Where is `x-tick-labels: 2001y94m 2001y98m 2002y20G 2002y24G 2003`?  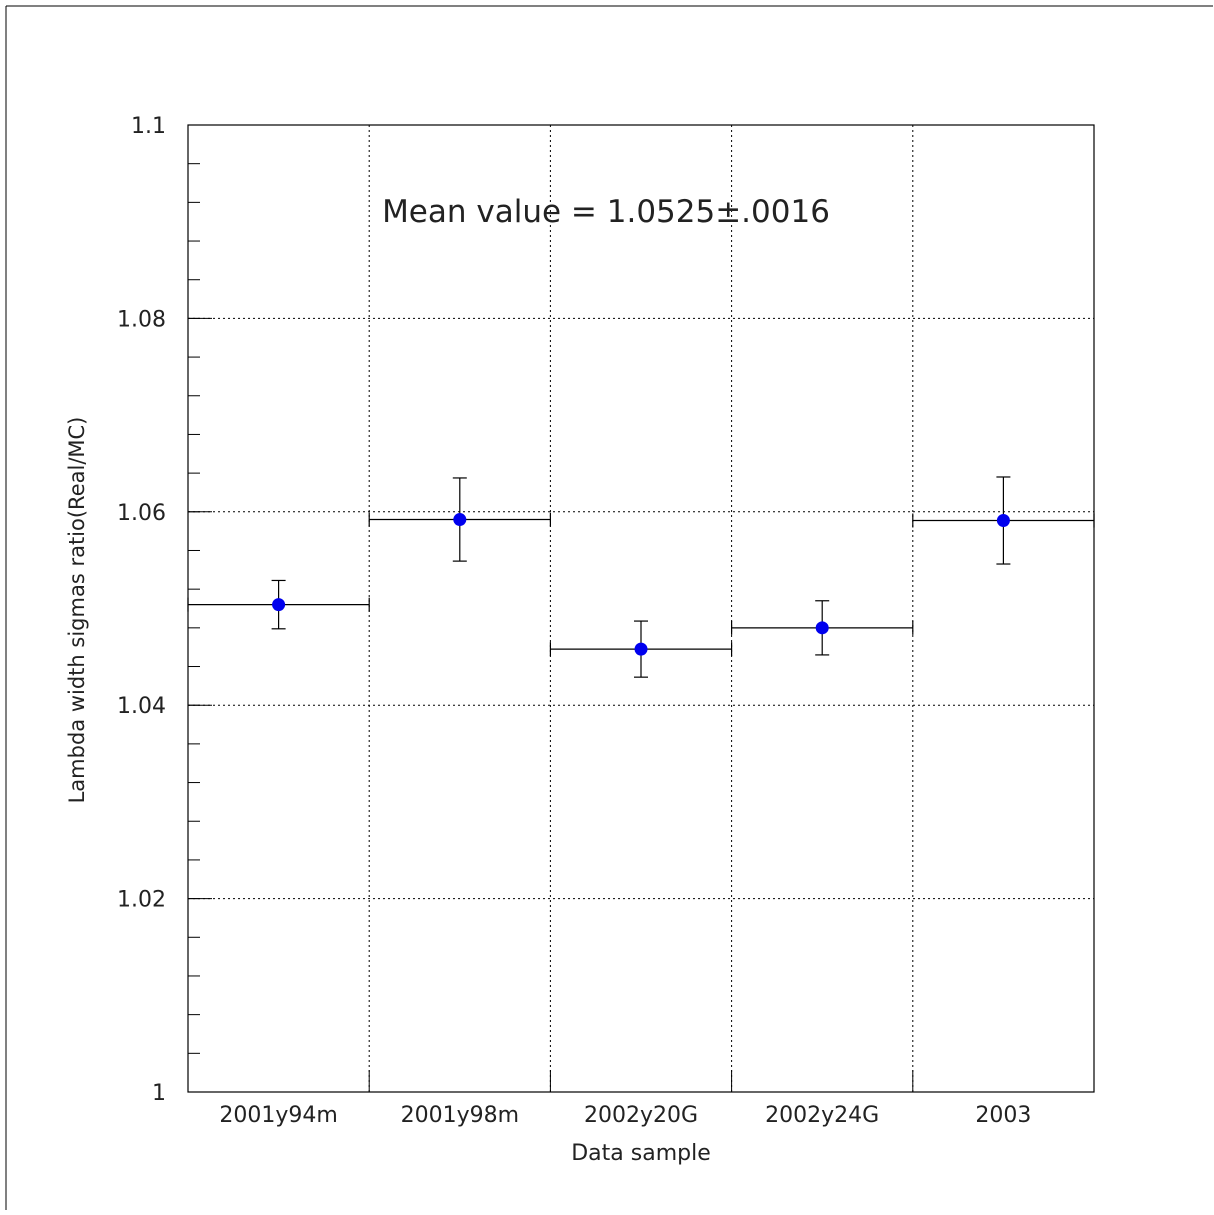
x-tick-labels: 2001y94m 2001y98m 2002y20G 2002y24G 2003 is located at coordinates (625, 1115).